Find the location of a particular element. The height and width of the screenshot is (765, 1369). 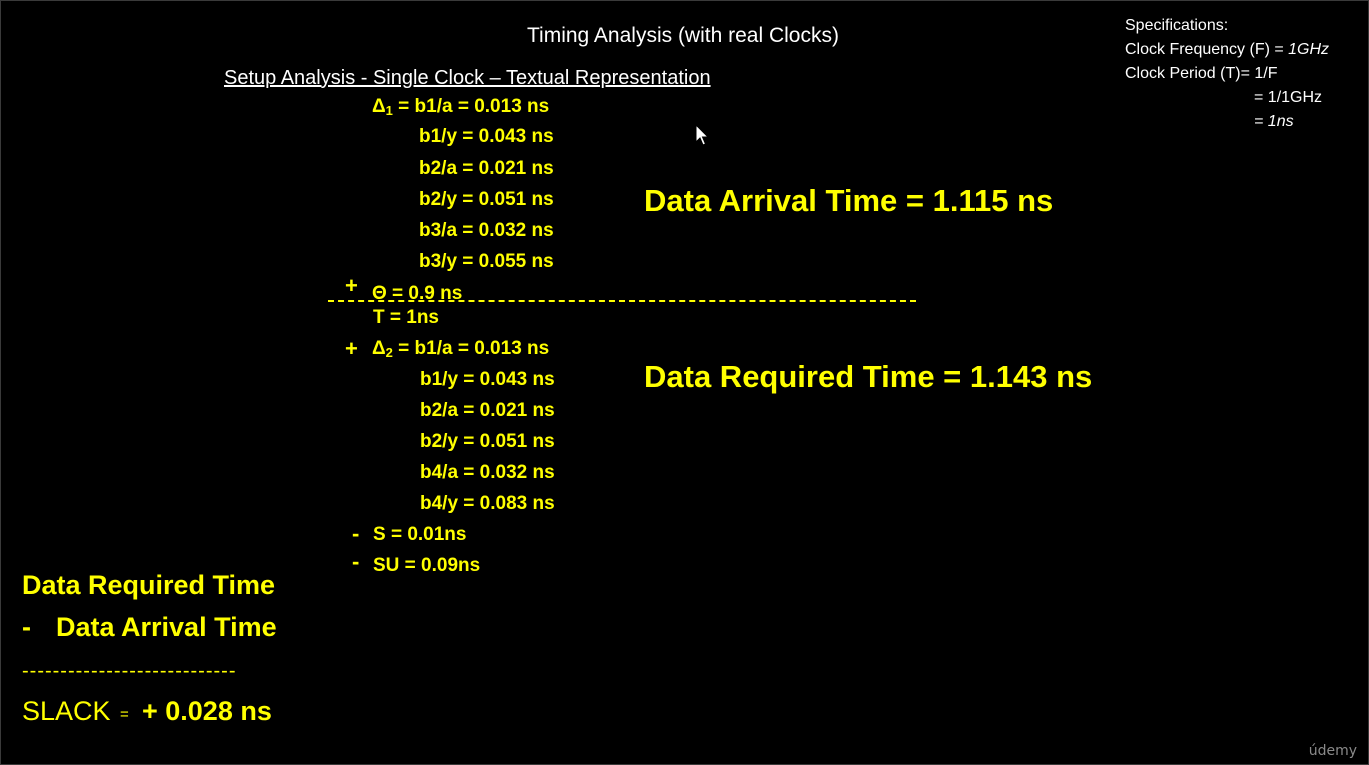

slack-value: + 0.028 ns is located at coordinates (207, 711).